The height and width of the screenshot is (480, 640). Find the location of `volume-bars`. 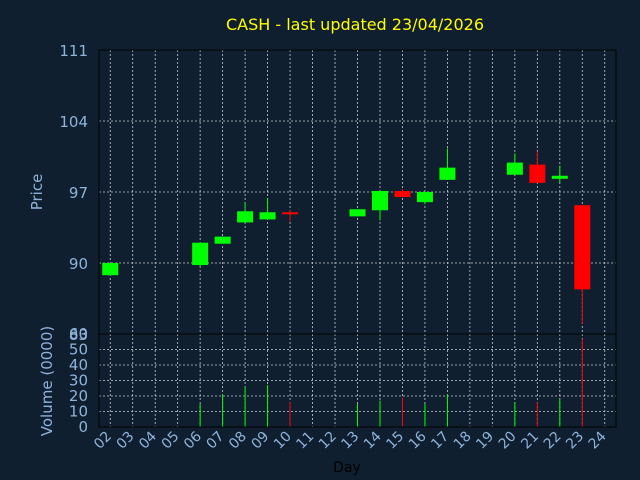

volume-bars is located at coordinates (391, 382).